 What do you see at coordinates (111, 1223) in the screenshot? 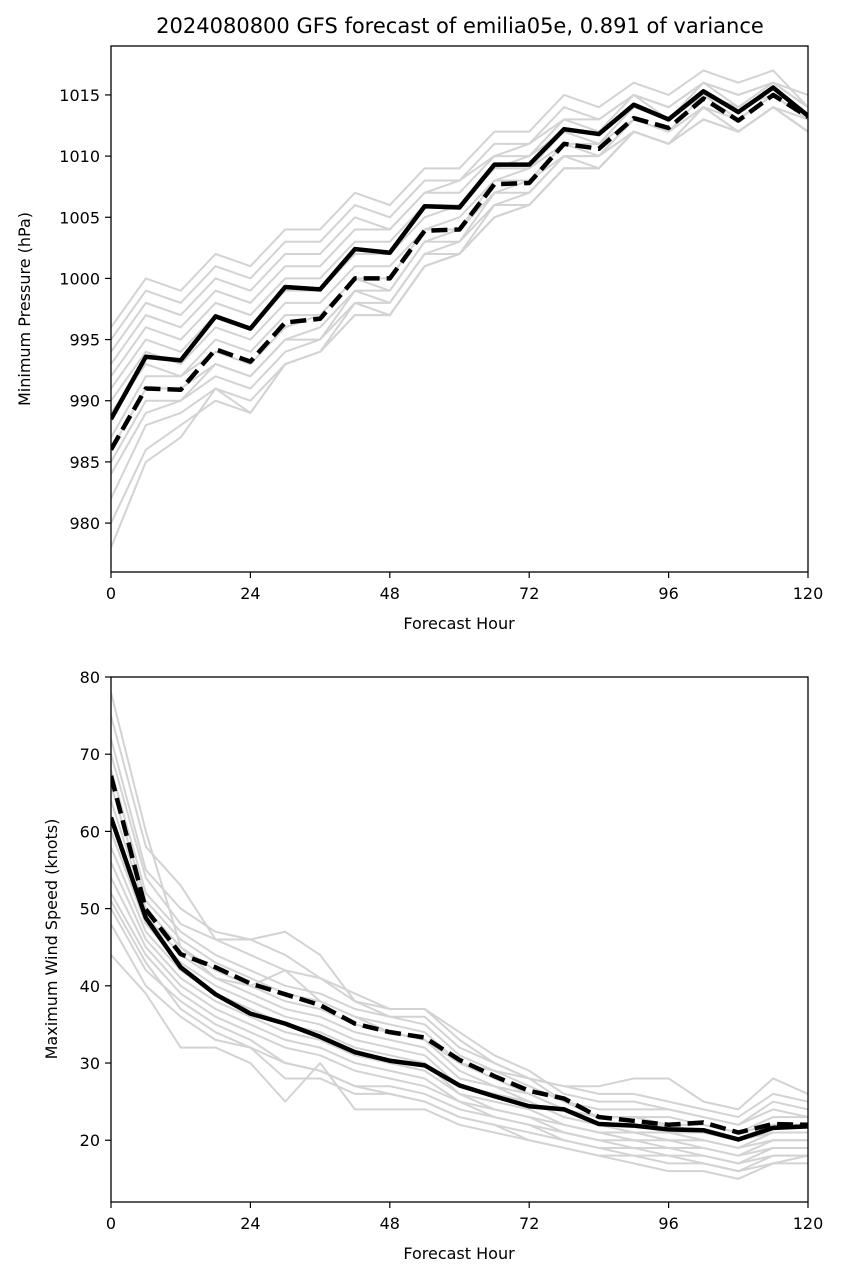
I see `wind-x-tick-label: 0` at bounding box center [111, 1223].